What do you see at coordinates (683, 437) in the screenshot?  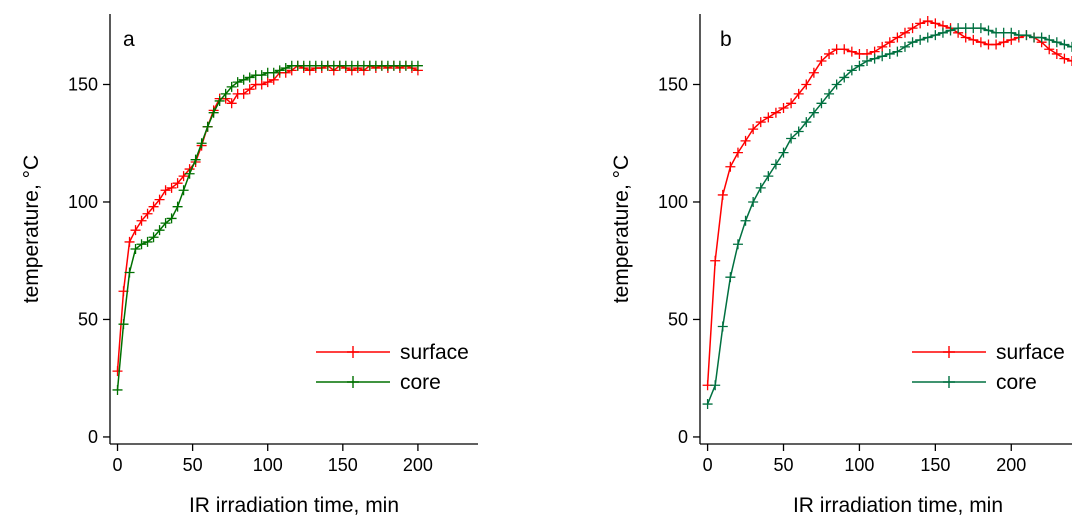 I see `y-tick-label: 0` at bounding box center [683, 437].